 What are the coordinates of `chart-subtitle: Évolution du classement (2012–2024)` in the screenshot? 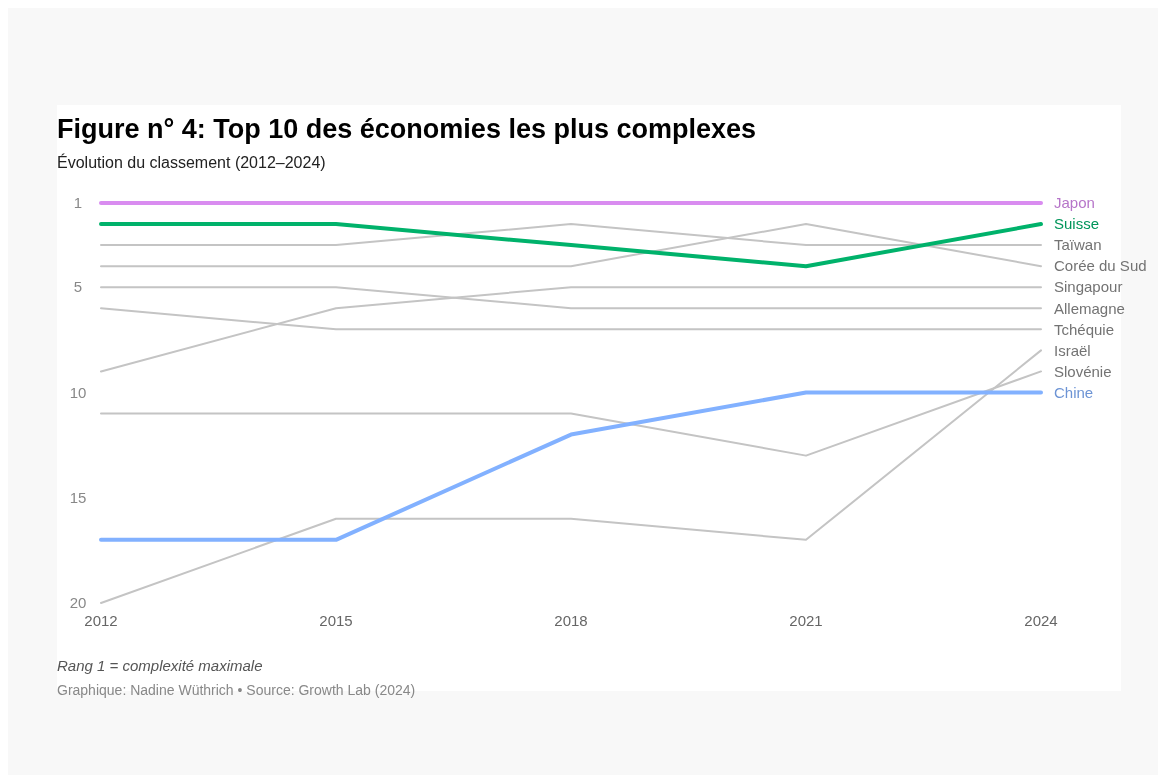 It's located at (191, 162).